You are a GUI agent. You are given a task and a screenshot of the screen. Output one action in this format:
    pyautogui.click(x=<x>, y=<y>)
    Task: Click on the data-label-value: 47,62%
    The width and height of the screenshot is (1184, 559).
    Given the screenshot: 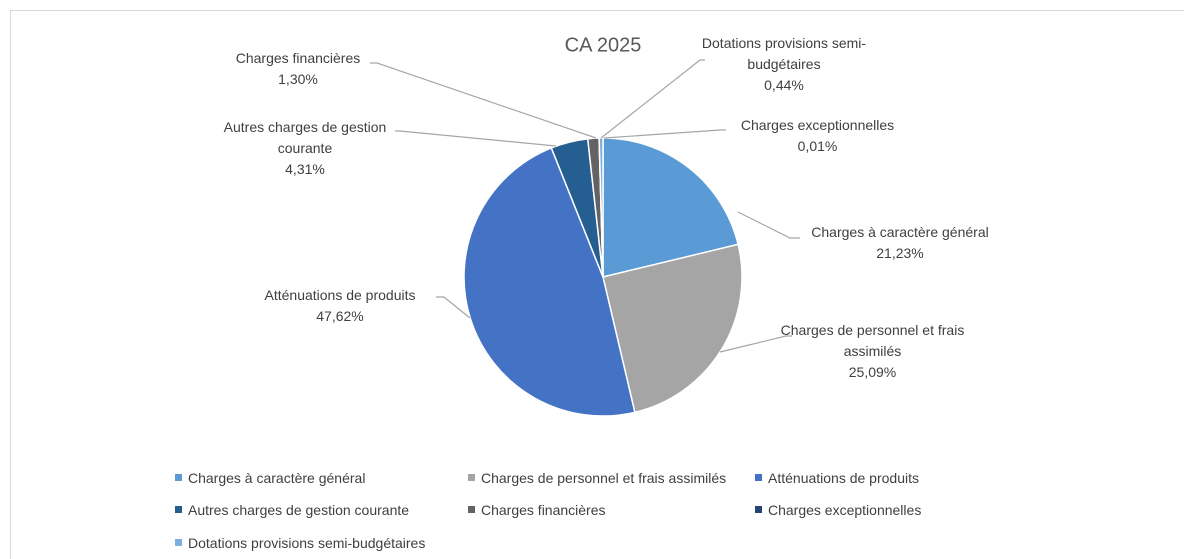 What is the action you would take?
    pyautogui.click(x=340, y=316)
    